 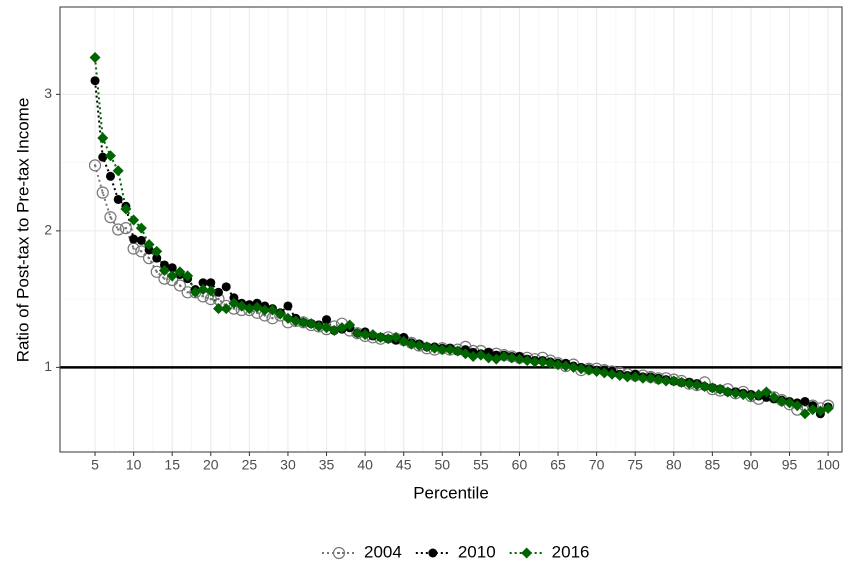 What do you see at coordinates (365, 465) in the screenshot?
I see `x-tick-label: 40` at bounding box center [365, 465].